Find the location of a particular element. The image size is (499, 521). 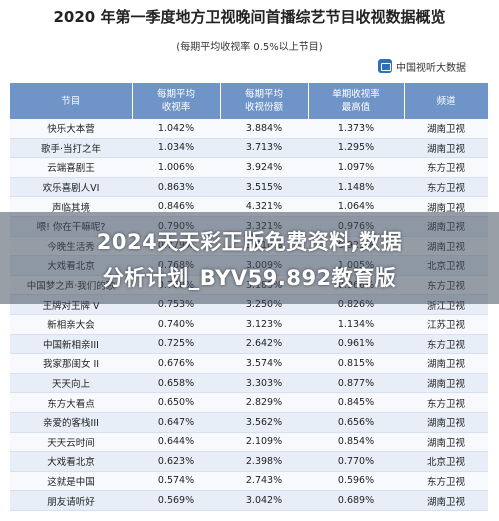

table-cell: 1.097% is located at coordinates (356, 167).